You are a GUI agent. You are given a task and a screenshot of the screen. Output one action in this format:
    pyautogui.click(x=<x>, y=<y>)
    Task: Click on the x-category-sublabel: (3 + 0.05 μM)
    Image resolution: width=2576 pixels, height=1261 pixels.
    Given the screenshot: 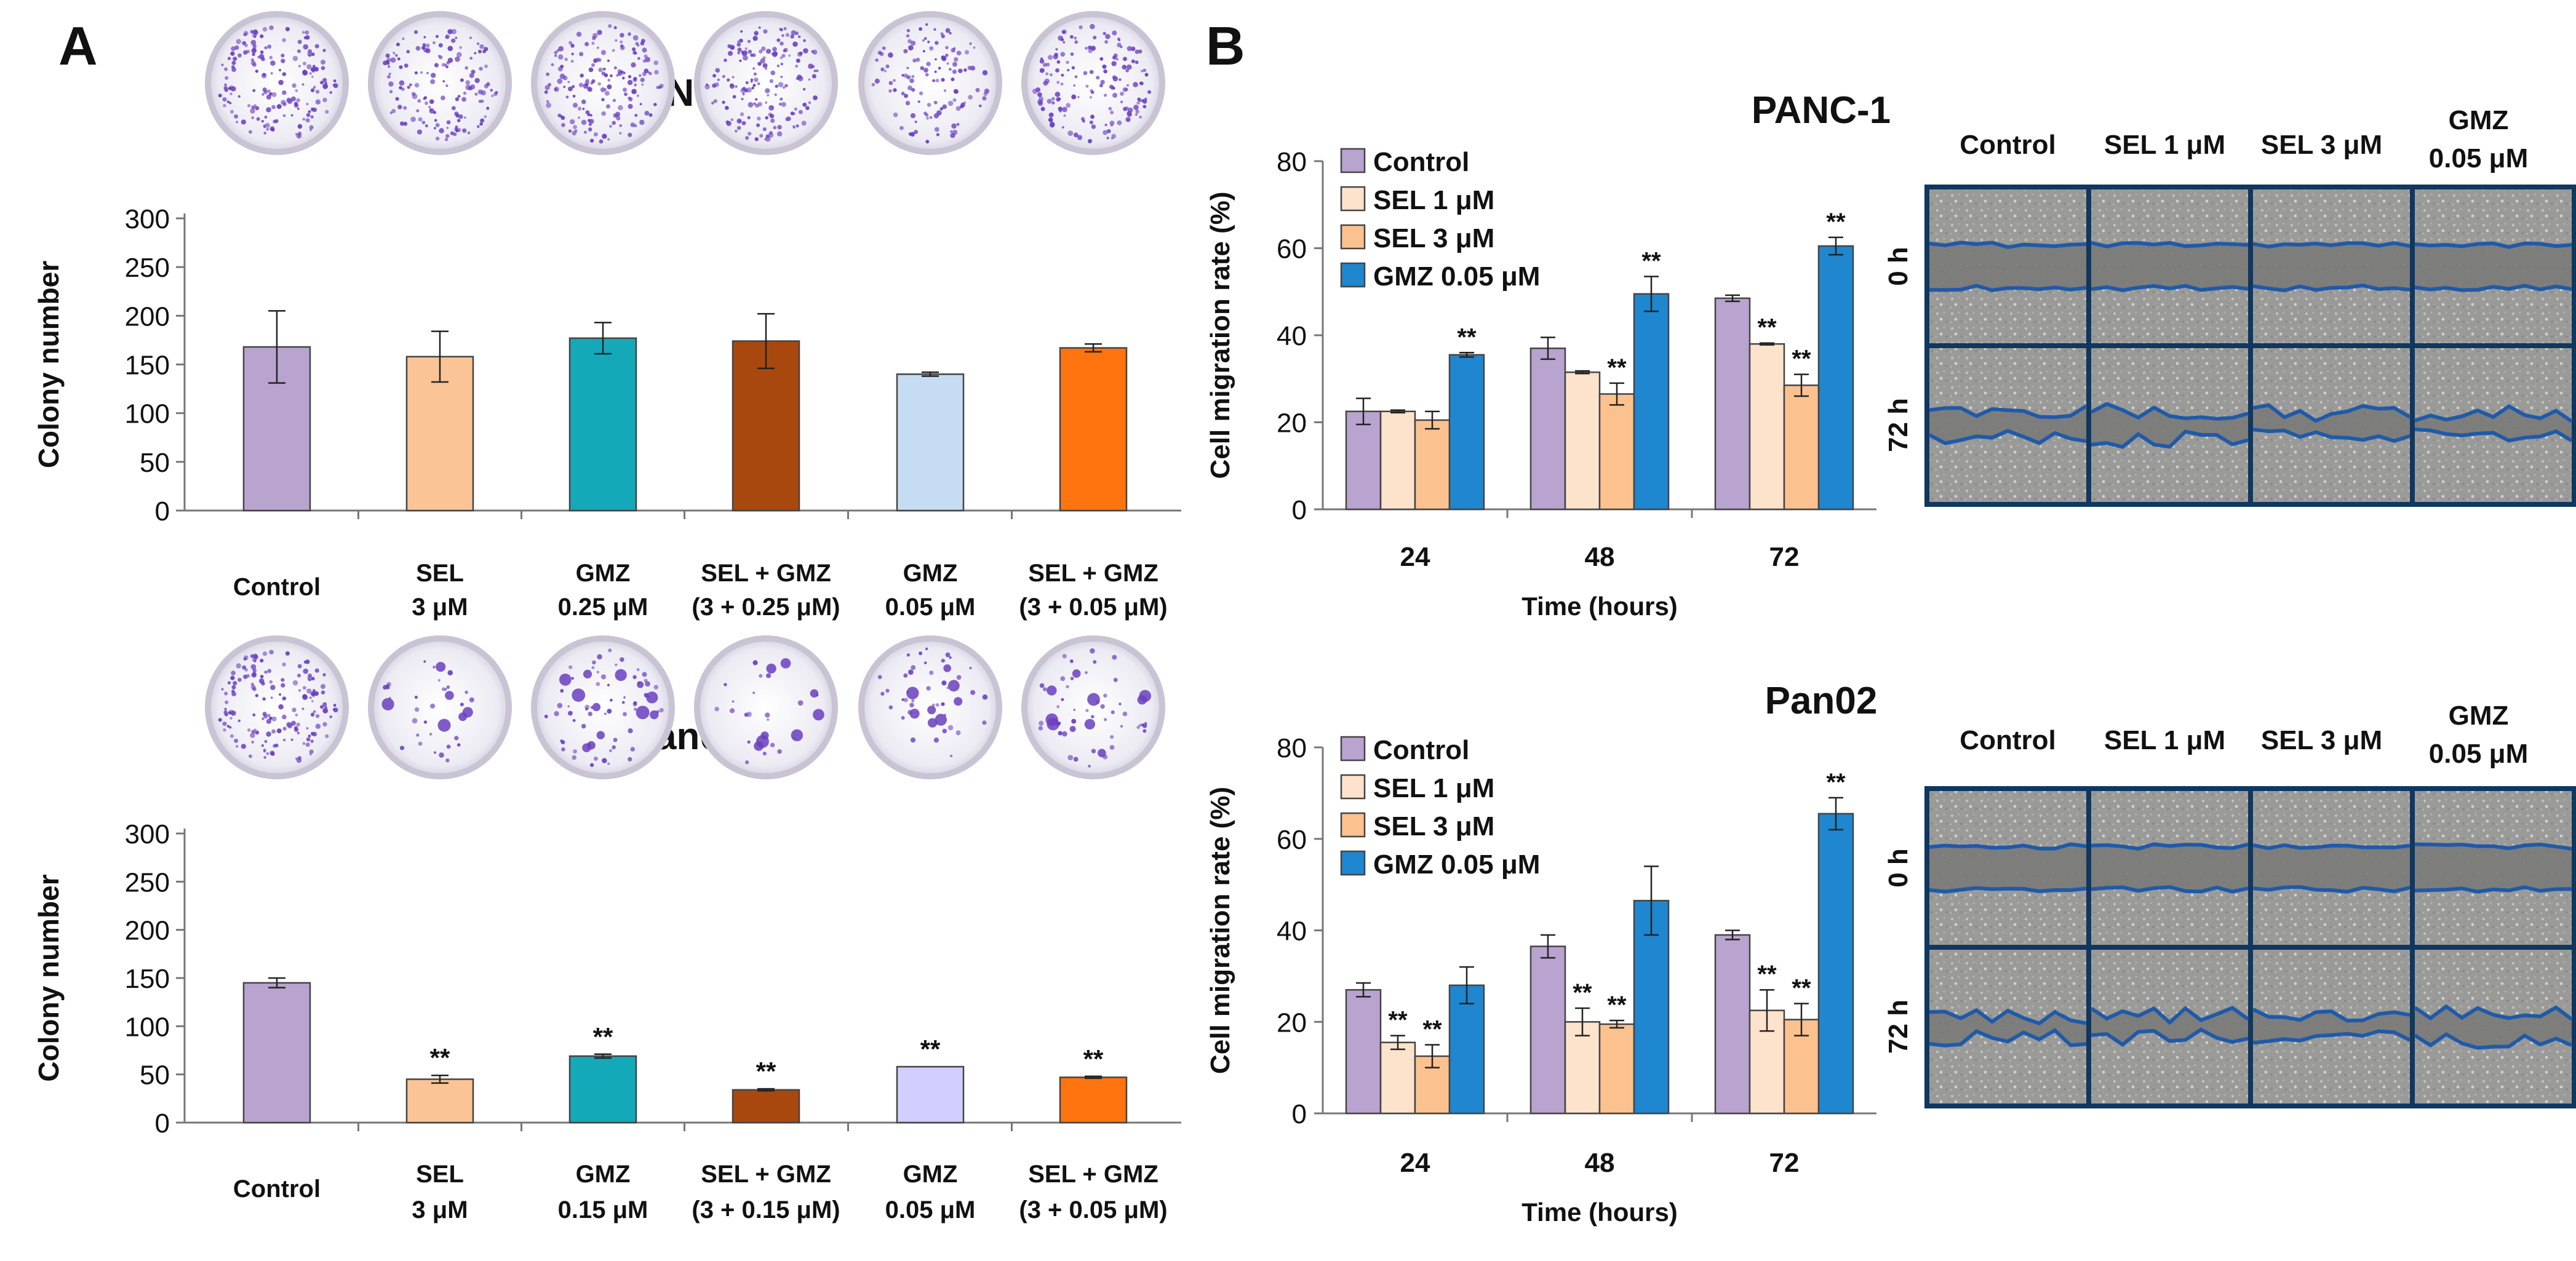 What is the action you would take?
    pyautogui.click(x=1093, y=607)
    